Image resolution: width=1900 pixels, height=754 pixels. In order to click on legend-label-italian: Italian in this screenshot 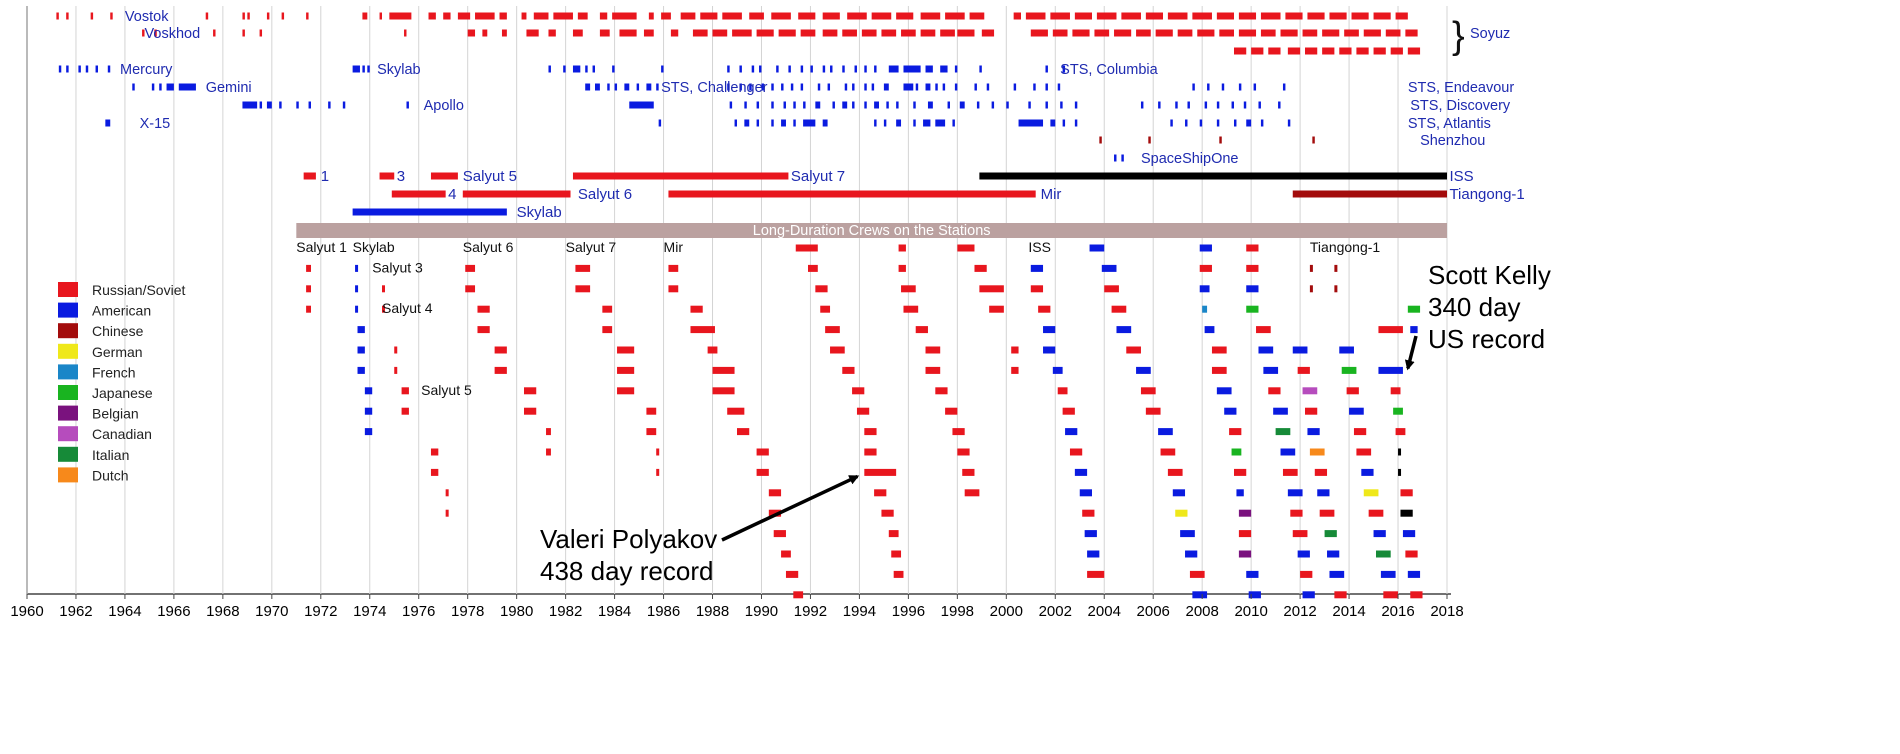, I will do `click(110, 455)`.